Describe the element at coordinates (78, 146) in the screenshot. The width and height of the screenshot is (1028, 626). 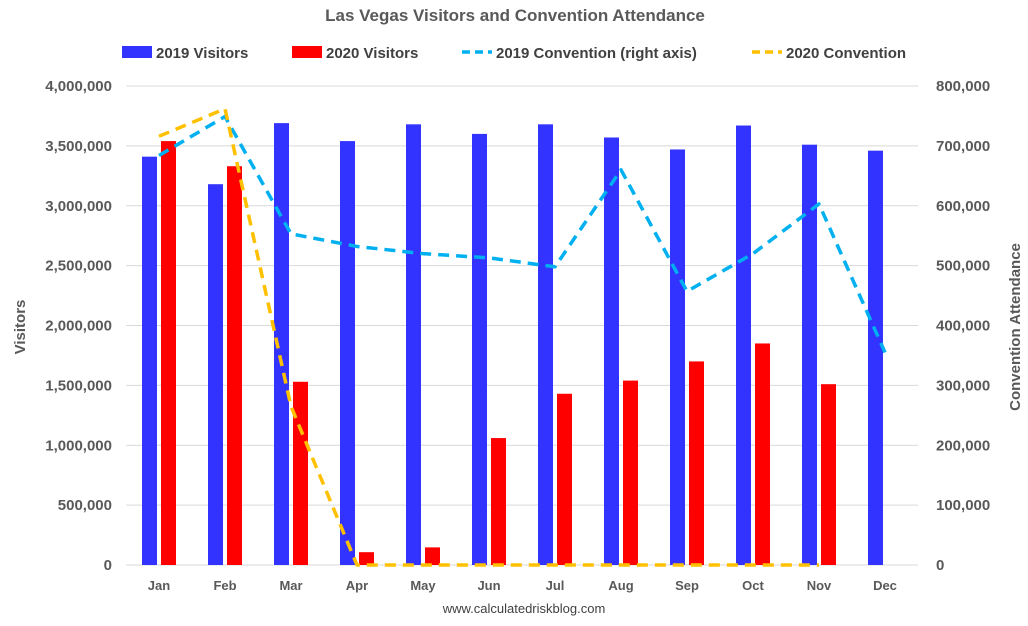
I see `y-tick-label: 3,500,000` at that location.